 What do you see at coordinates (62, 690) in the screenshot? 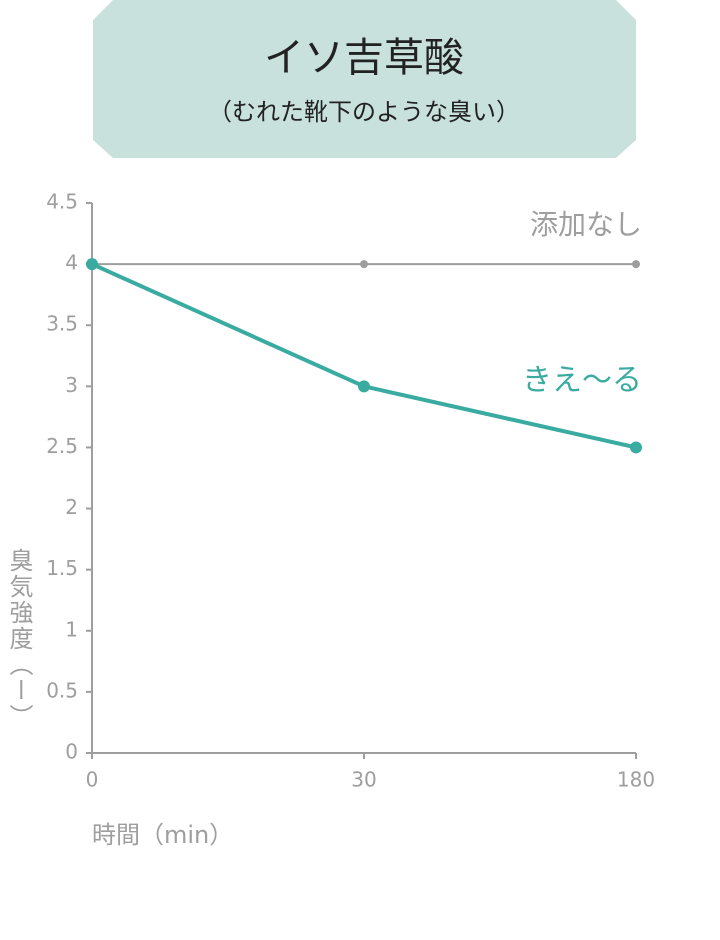
I see `y-tick-label: 0.5` at bounding box center [62, 690].